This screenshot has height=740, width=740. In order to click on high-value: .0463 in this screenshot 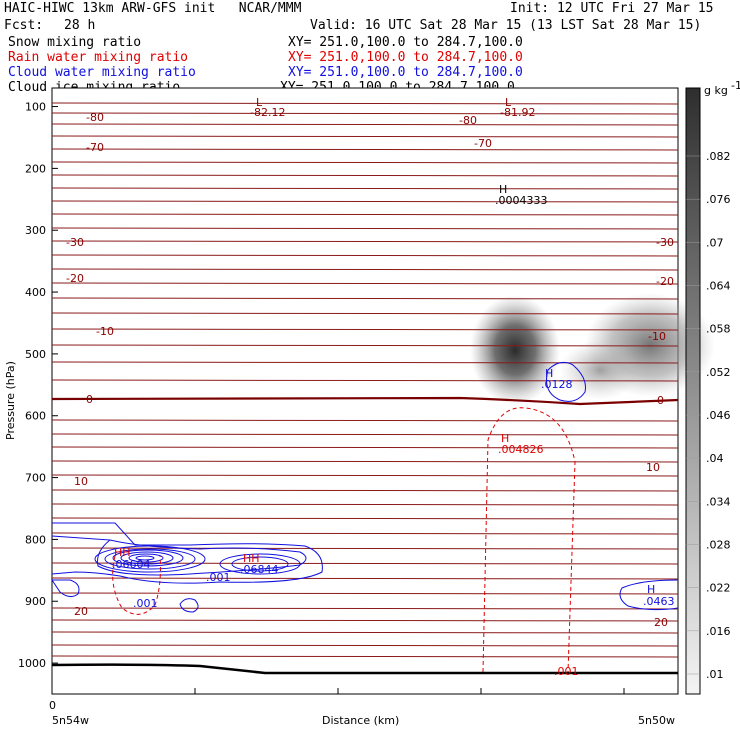, I will do `click(659, 601)`.